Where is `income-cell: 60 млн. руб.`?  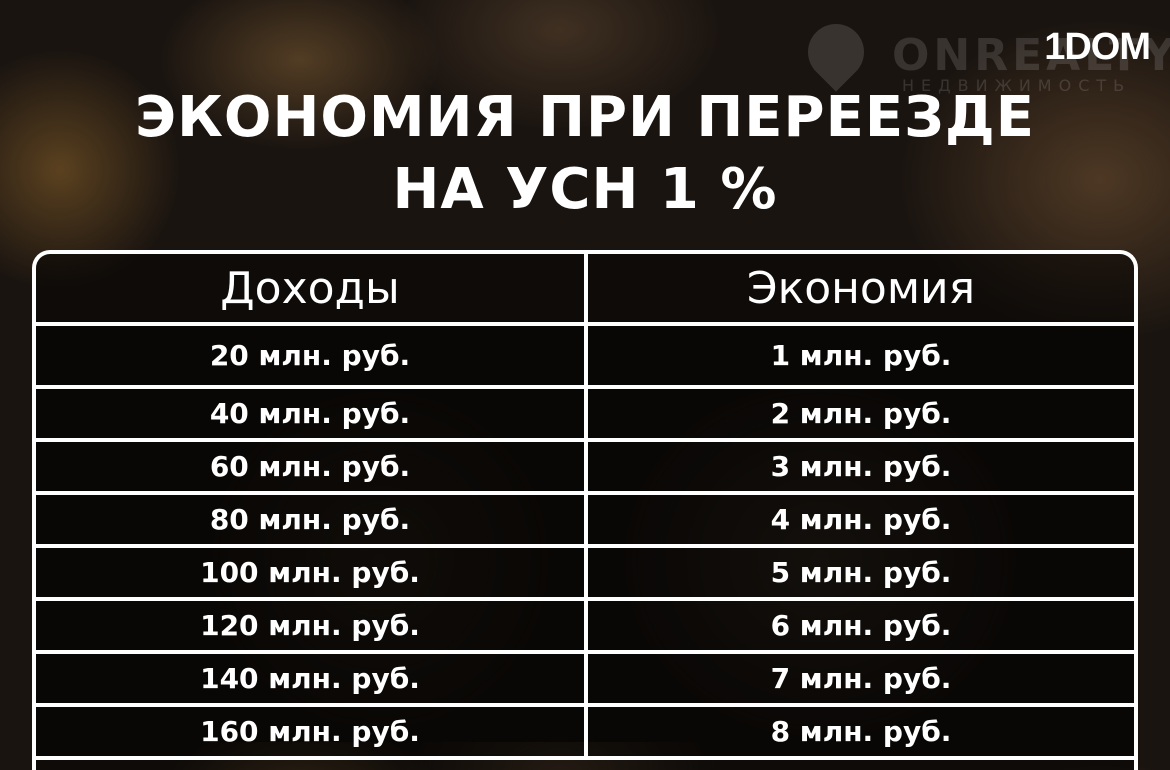 income-cell: 60 млн. руб. is located at coordinates (312, 466).